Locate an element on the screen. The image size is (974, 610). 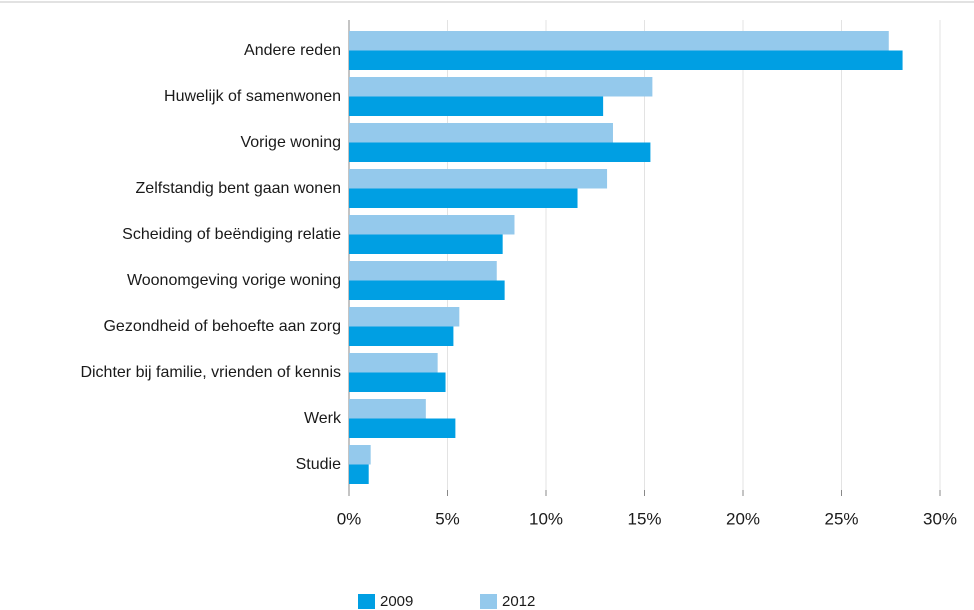
x-tick-label: 25% is located at coordinates (841, 518).